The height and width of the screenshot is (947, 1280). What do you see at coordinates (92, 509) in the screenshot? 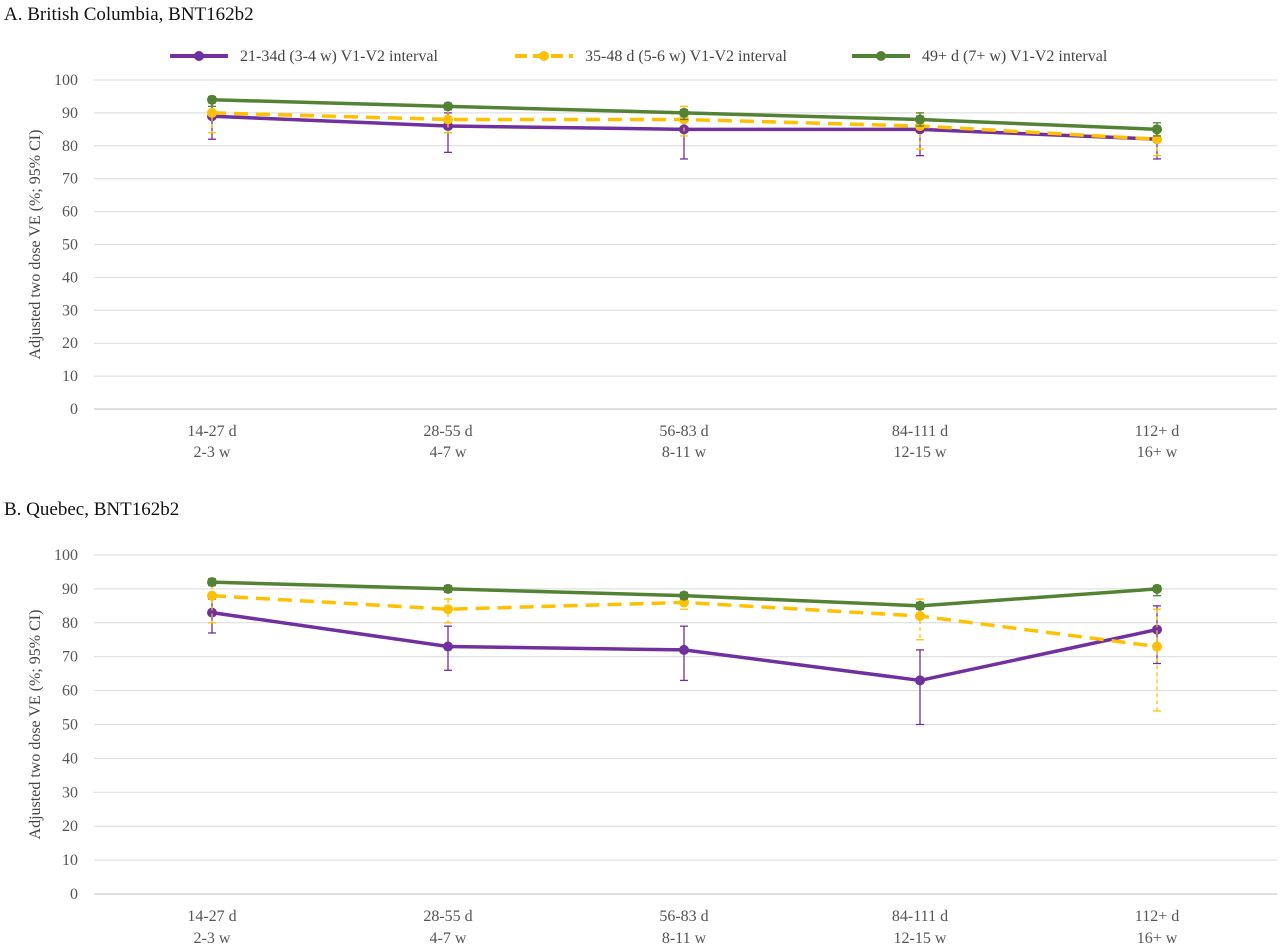
I see `chart-b-title: B. Quebec, BNT162b2` at bounding box center [92, 509].